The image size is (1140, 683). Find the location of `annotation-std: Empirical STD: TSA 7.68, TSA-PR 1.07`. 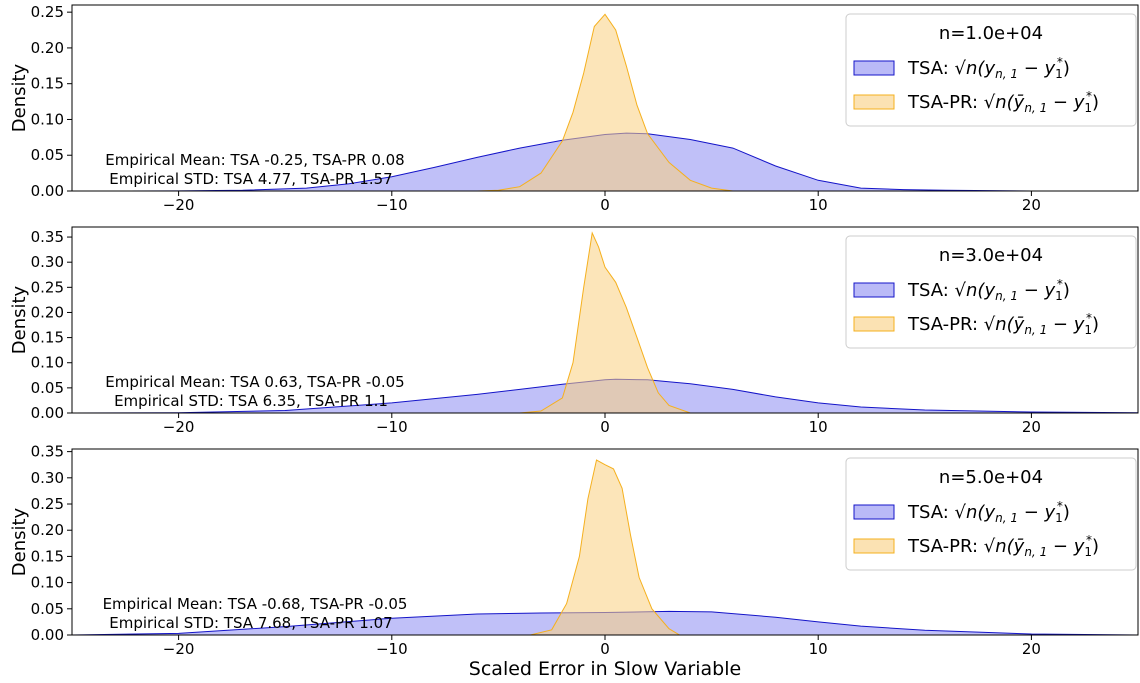

annotation-std: Empirical STD: TSA 7.68, TSA-PR 1.07 is located at coordinates (250, 623).